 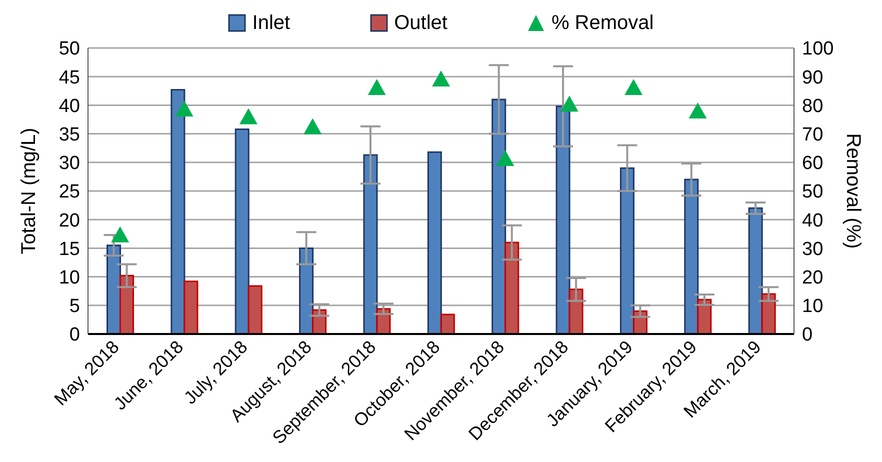 I want to click on y-tick-label: 20, so click(x=69, y=221).